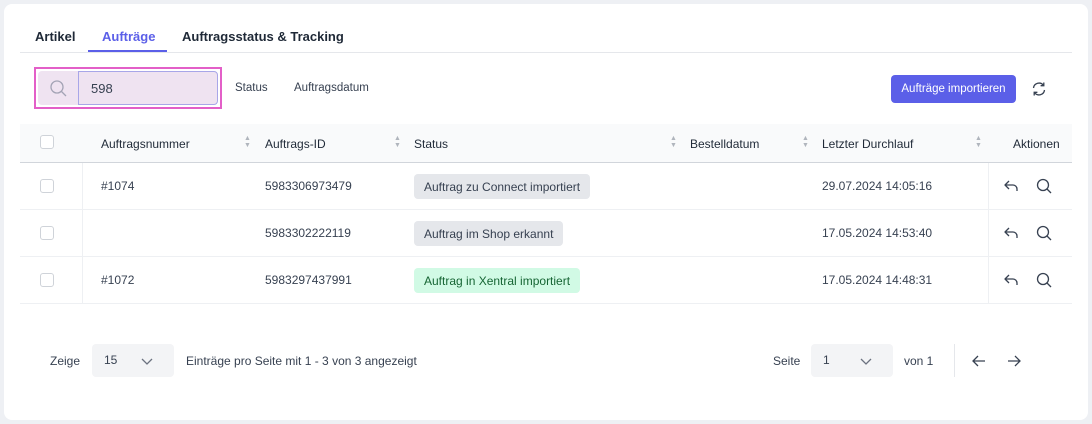 The height and width of the screenshot is (424, 1092). Describe the element at coordinates (127, 51) in the screenshot. I see `active-tab-indicator` at that location.